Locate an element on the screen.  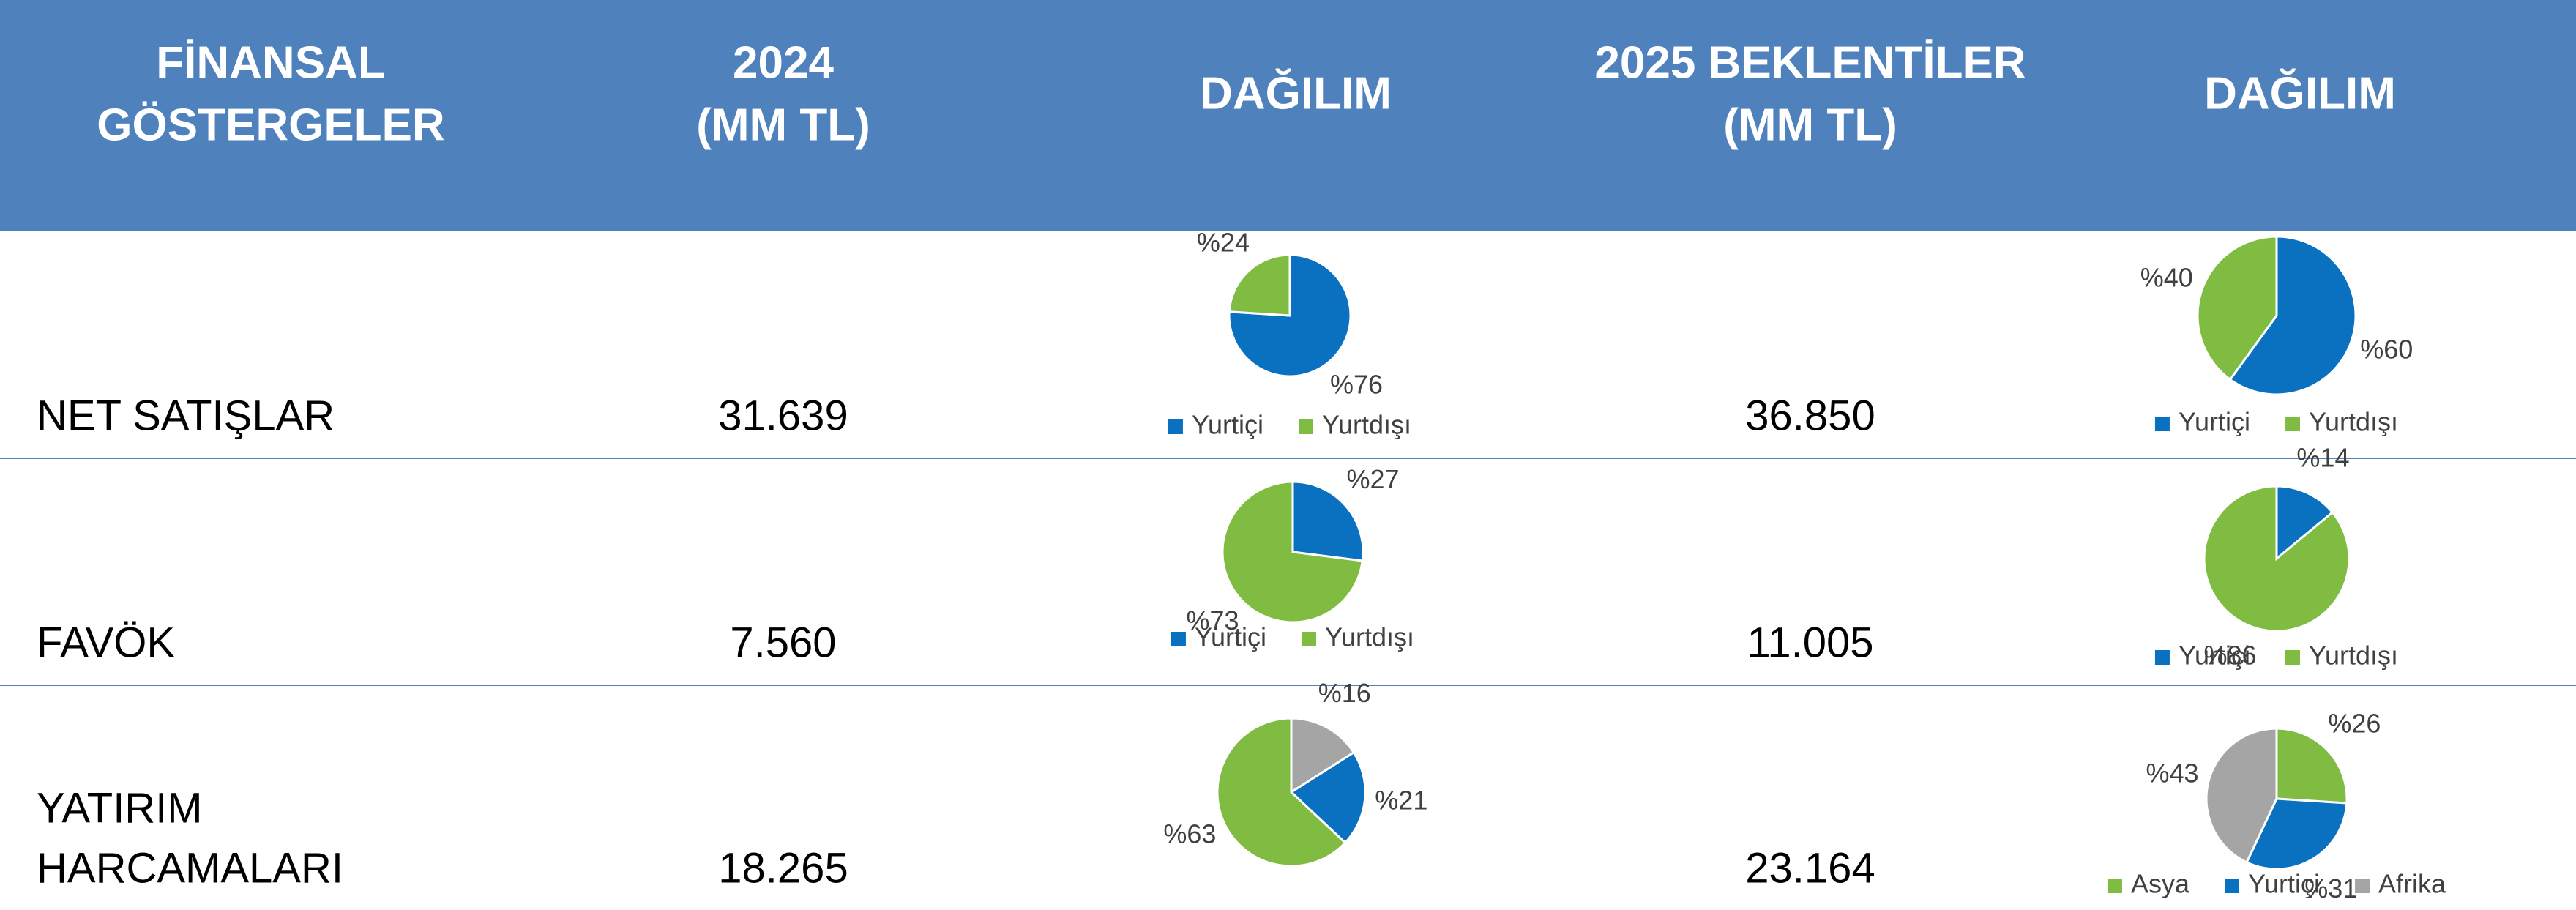
pie-label: %14 is located at coordinates (2322, 458).